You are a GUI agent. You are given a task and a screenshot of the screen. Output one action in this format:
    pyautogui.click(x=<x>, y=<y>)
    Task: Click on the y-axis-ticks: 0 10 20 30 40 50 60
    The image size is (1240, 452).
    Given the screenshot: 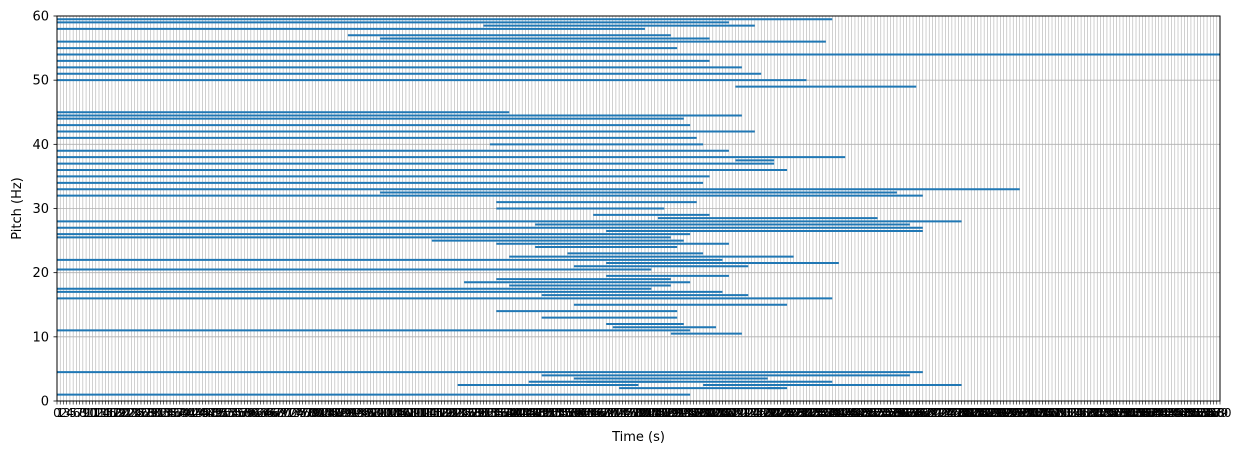 What is the action you would take?
    pyautogui.click(x=44, y=210)
    